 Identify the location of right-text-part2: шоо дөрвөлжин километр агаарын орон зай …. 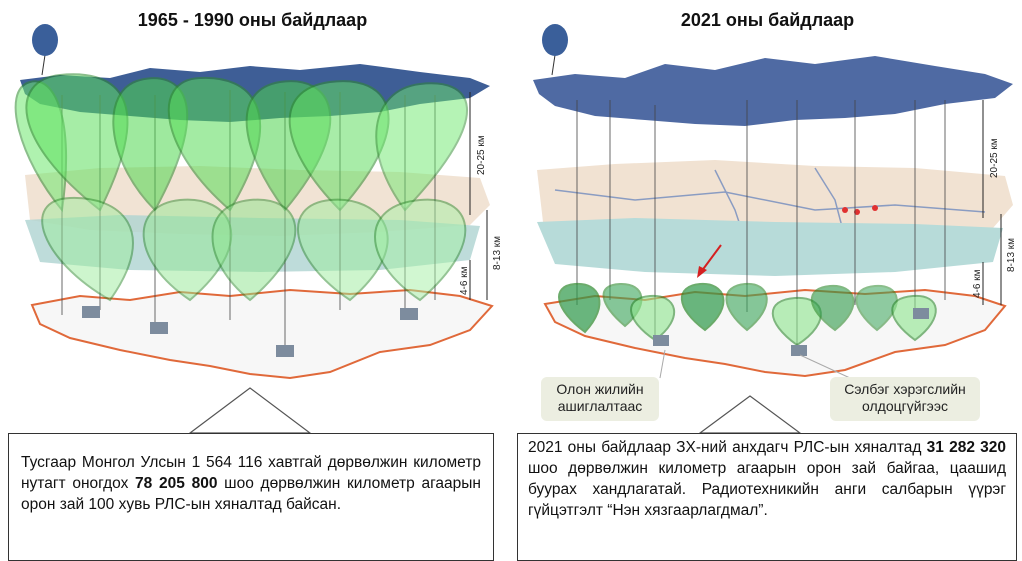
(767, 489).